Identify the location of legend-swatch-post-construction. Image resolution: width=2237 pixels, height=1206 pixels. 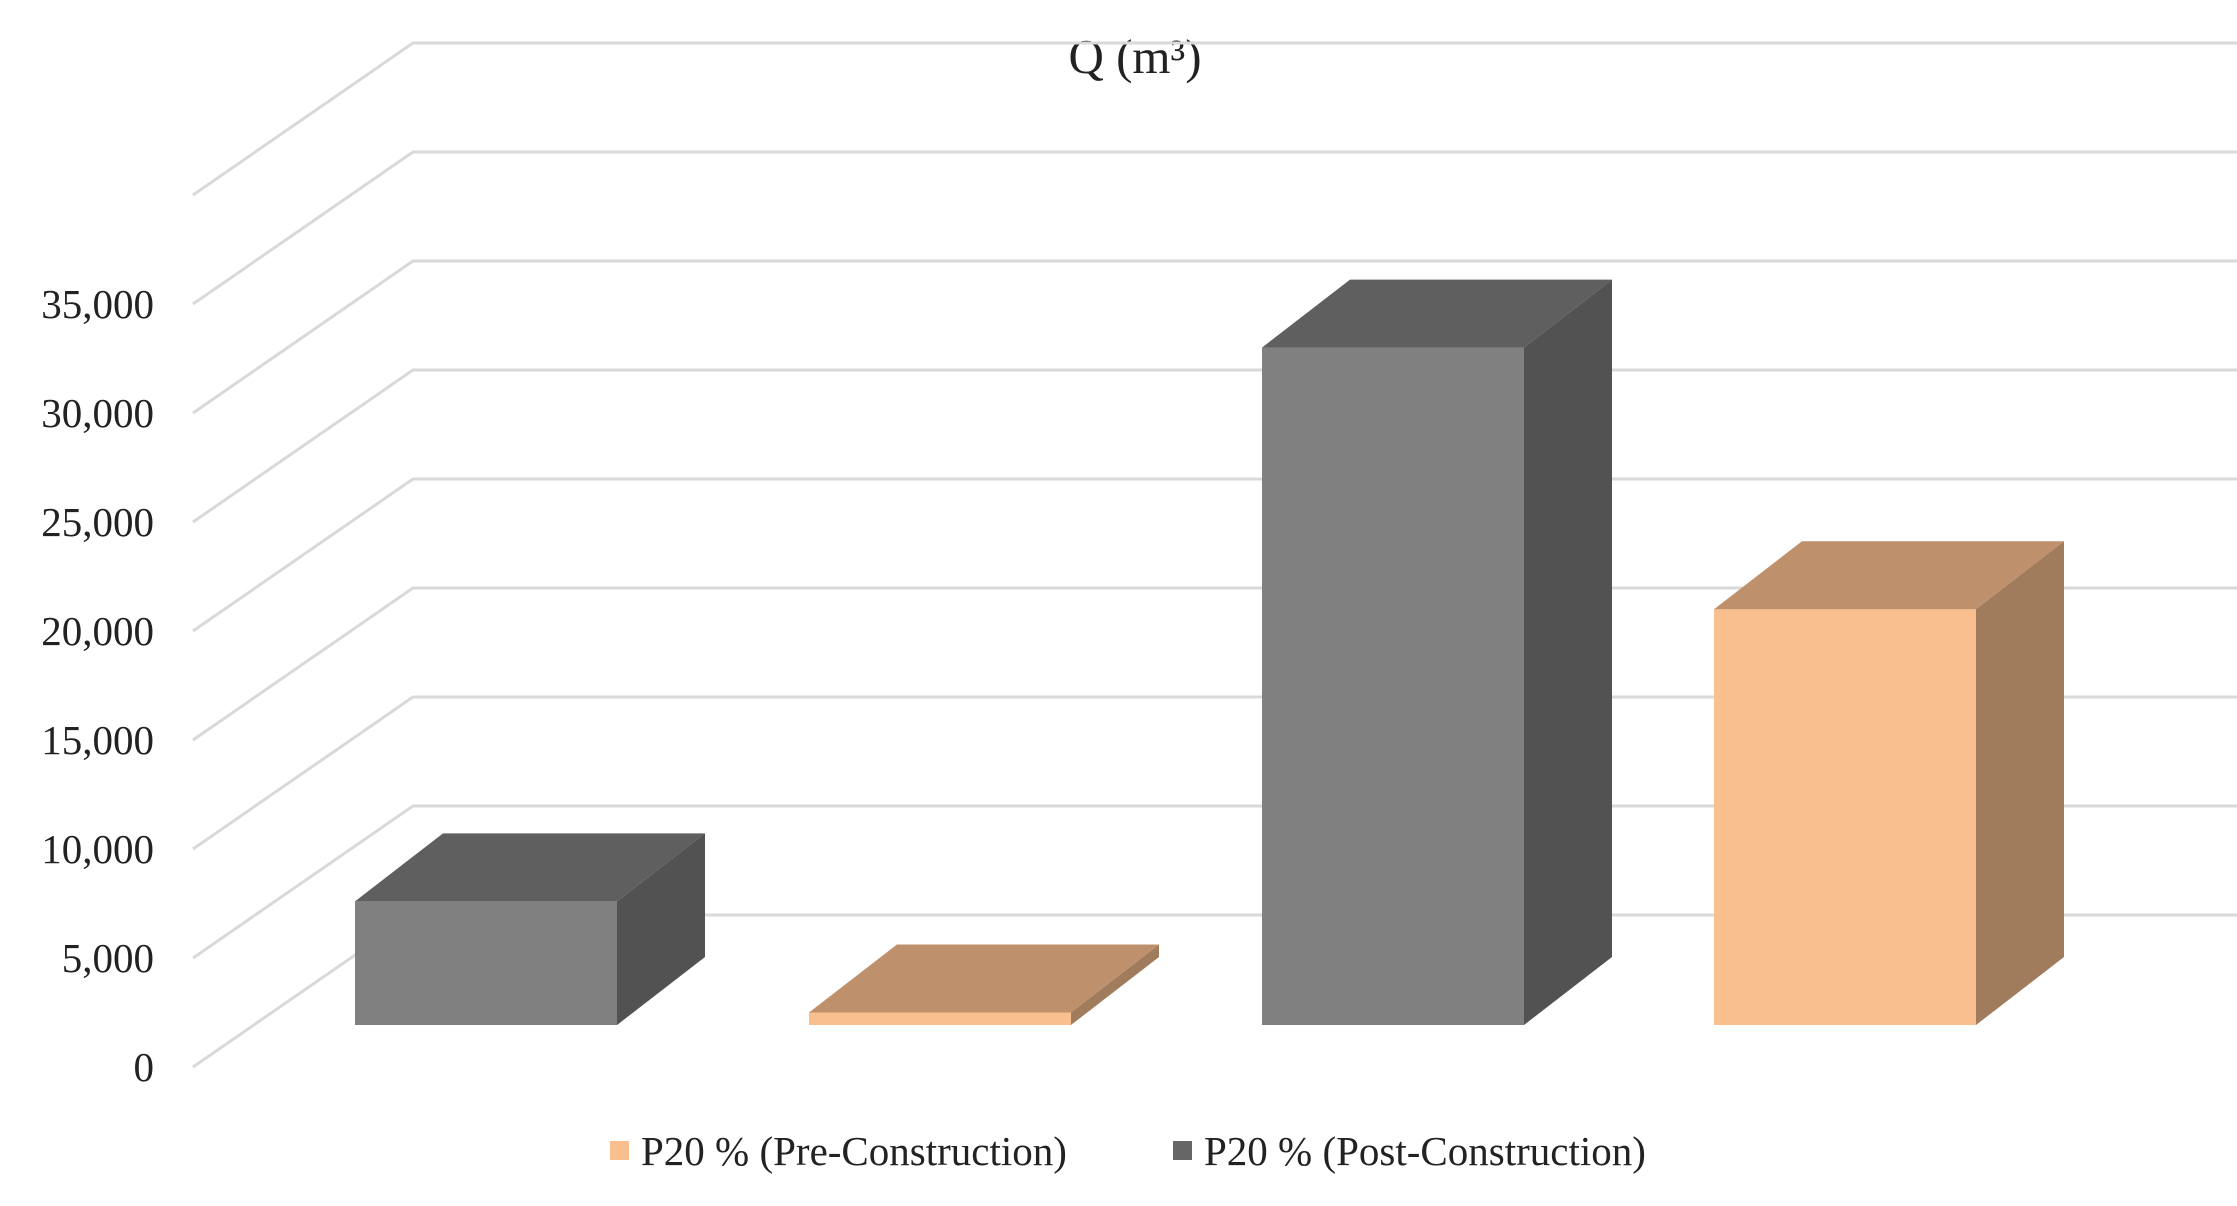
(1182, 1150).